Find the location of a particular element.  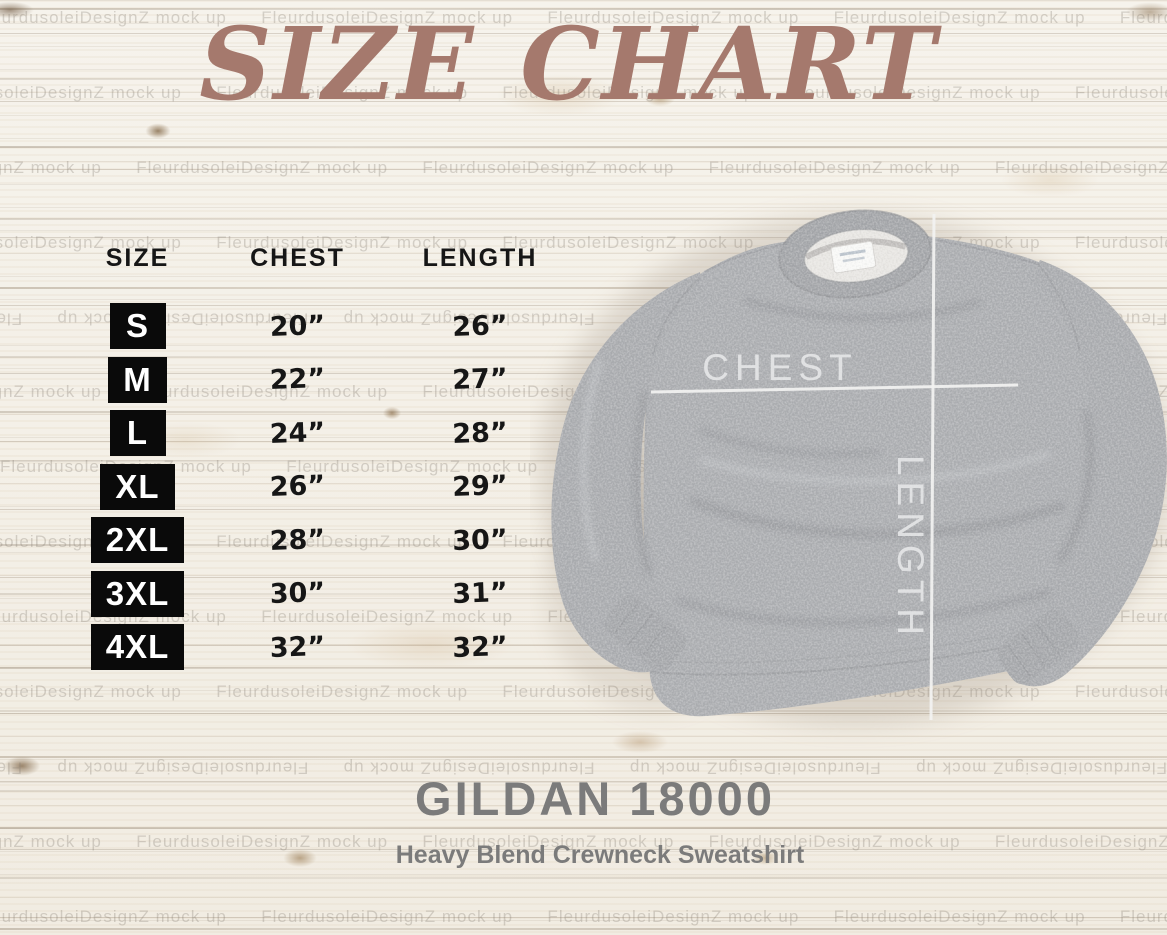

table-row: L 24” 28” is located at coordinates (320, 433).